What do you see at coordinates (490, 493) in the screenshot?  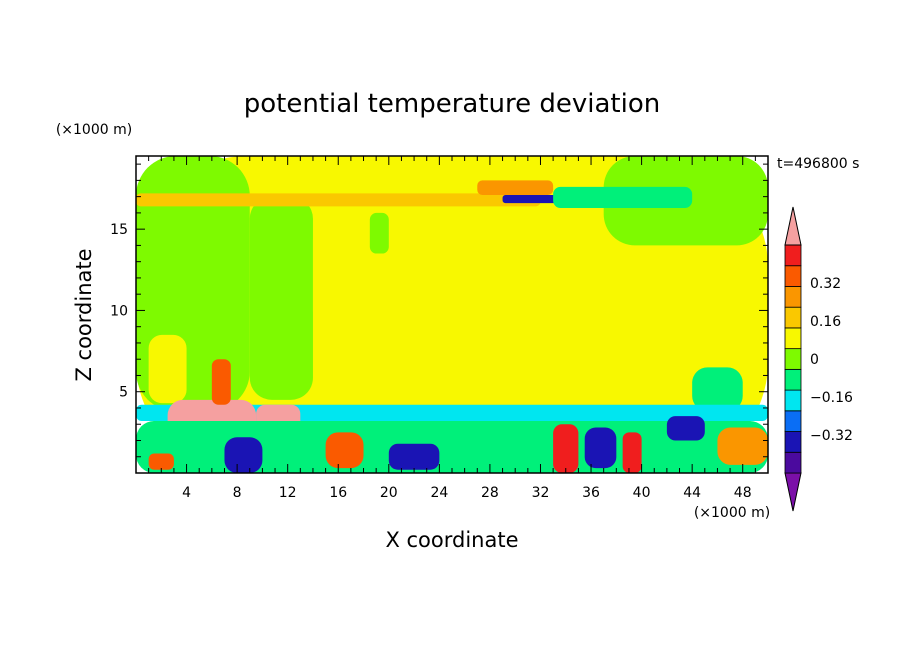 I see `x-tick-label: 28` at bounding box center [490, 493].